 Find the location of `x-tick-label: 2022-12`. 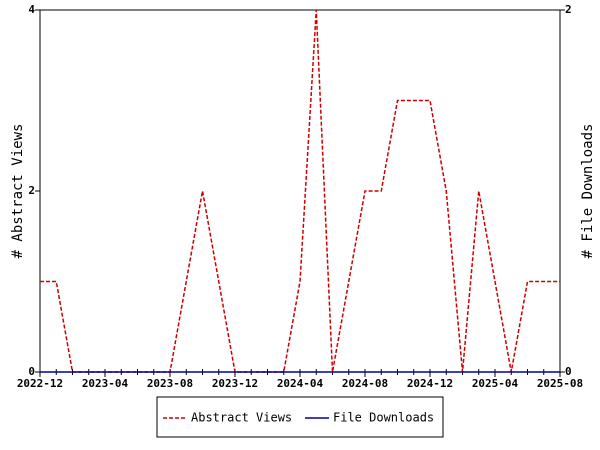

x-tick-label: 2022-12 is located at coordinates (40, 383).